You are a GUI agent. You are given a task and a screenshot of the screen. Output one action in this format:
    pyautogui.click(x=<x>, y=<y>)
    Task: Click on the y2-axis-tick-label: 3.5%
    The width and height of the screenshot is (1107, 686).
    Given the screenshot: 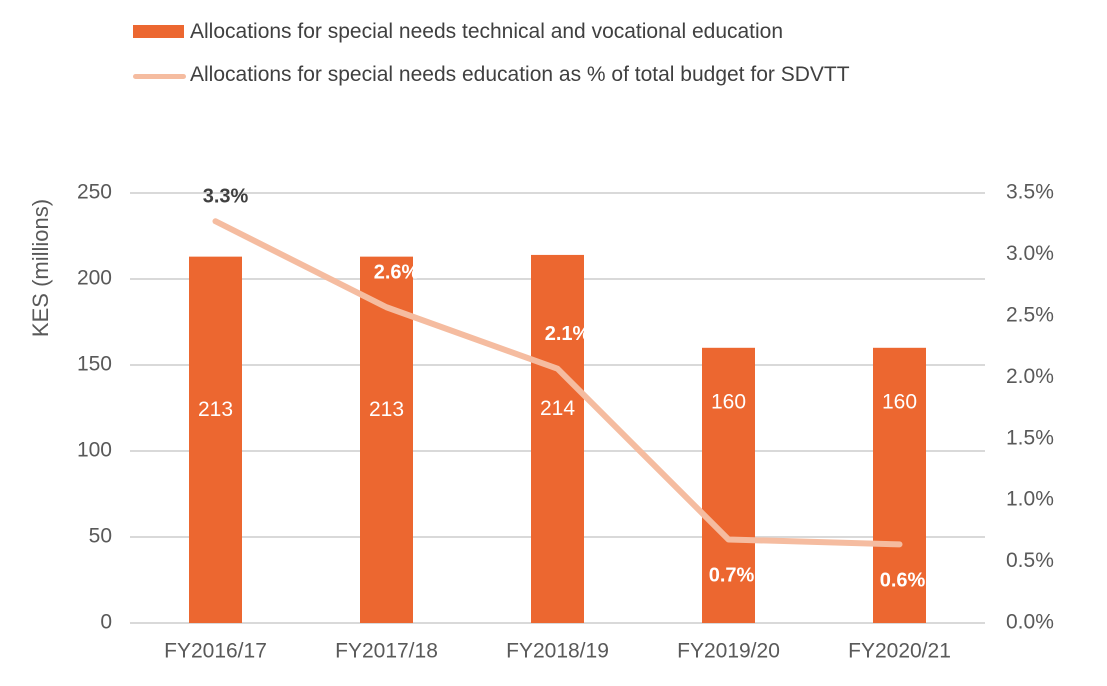 What is the action you would take?
    pyautogui.click(x=1030, y=192)
    